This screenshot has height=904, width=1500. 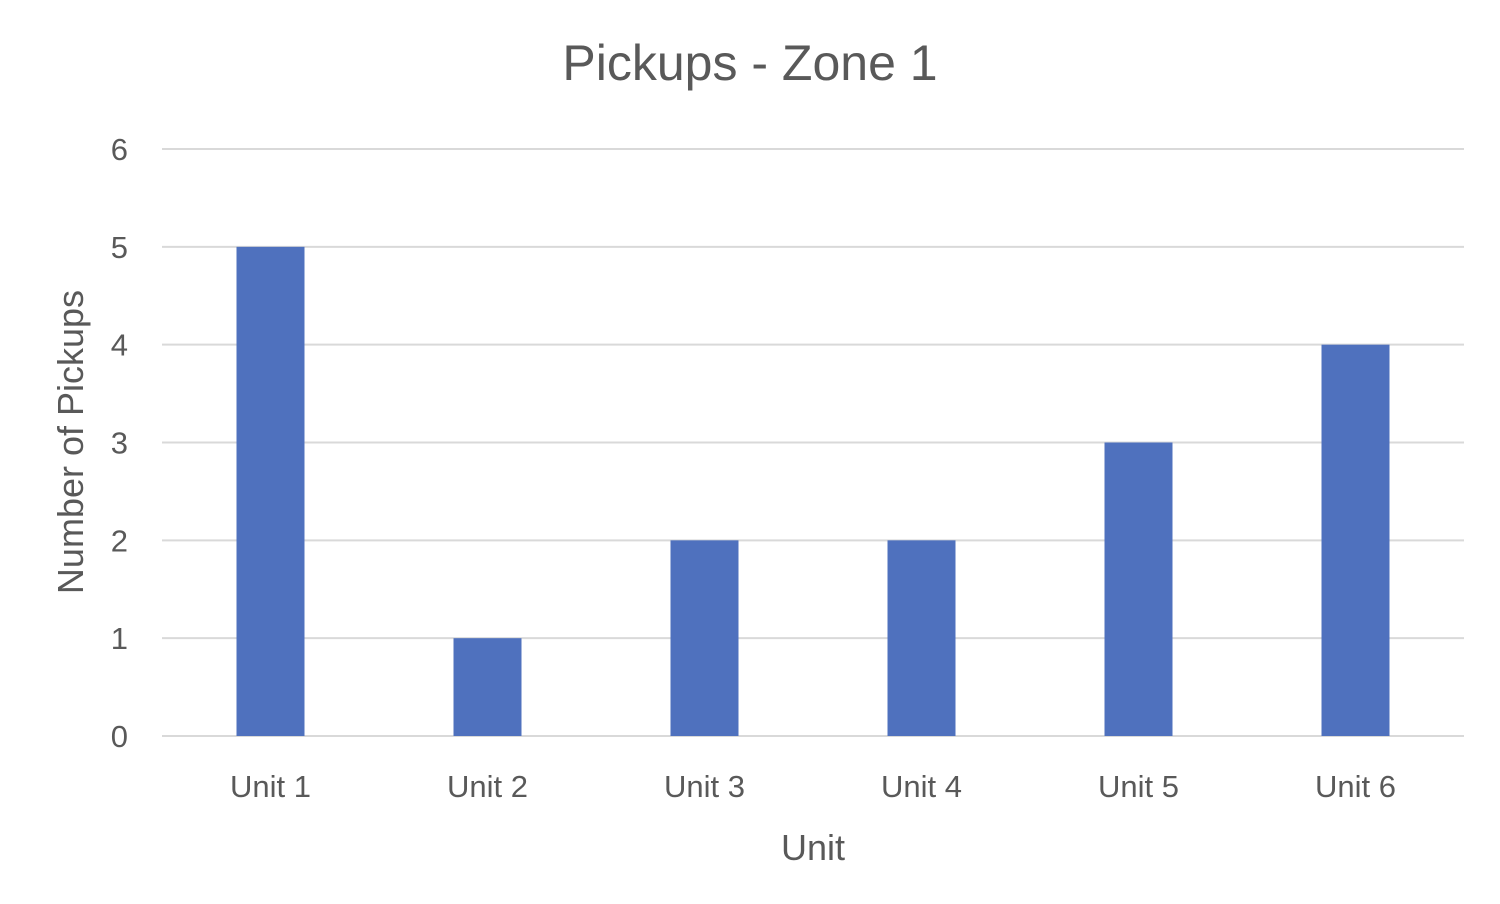 I want to click on x-axis-ticks: Unit 1 Unit 2 Unit 3 Unit 4 Unit 5 Unit 6, so click(x=813, y=786).